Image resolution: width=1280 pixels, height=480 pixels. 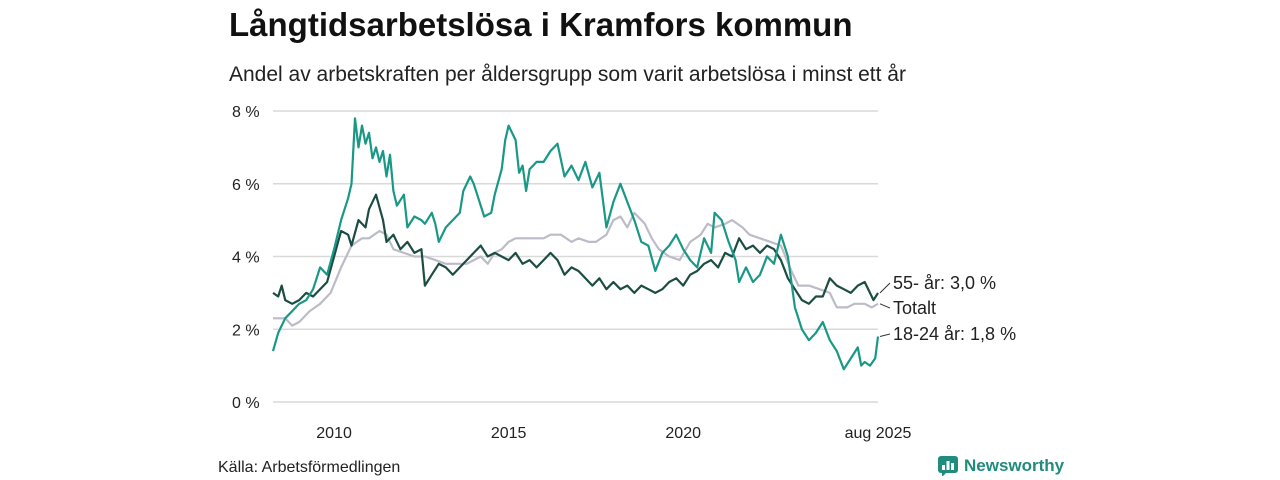 I want to click on brand-name: Newsworthy, so click(x=1014, y=465).